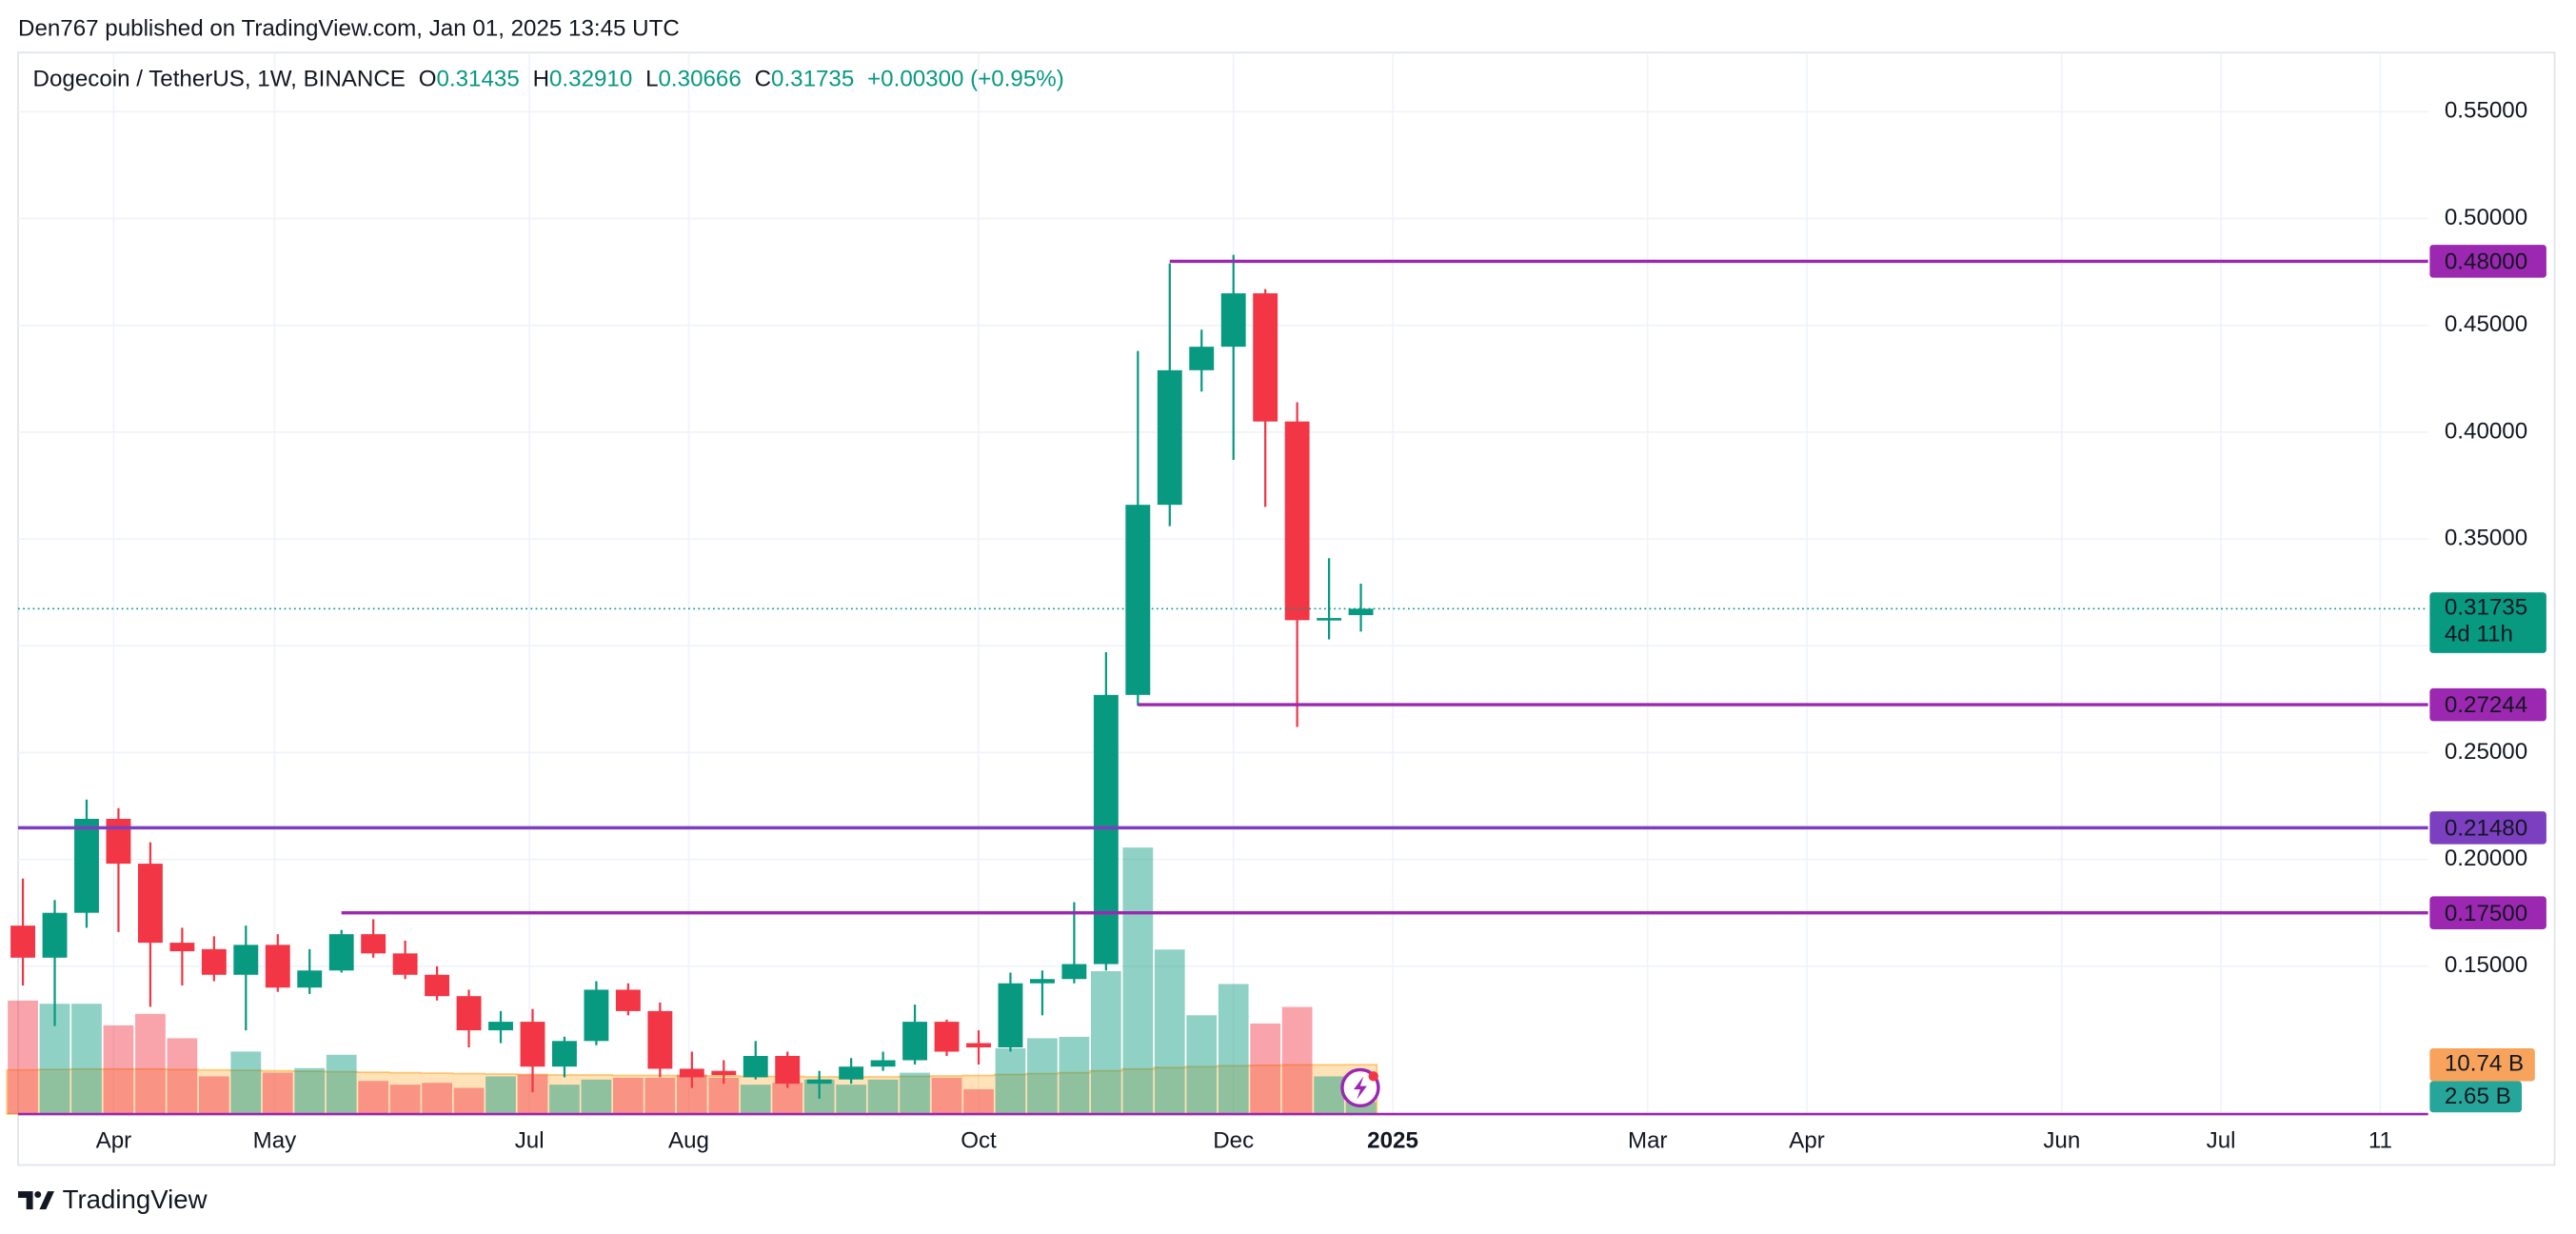 The image size is (2576, 1234). I want to click on y-tick-label: 0.15000, so click(2486, 965).